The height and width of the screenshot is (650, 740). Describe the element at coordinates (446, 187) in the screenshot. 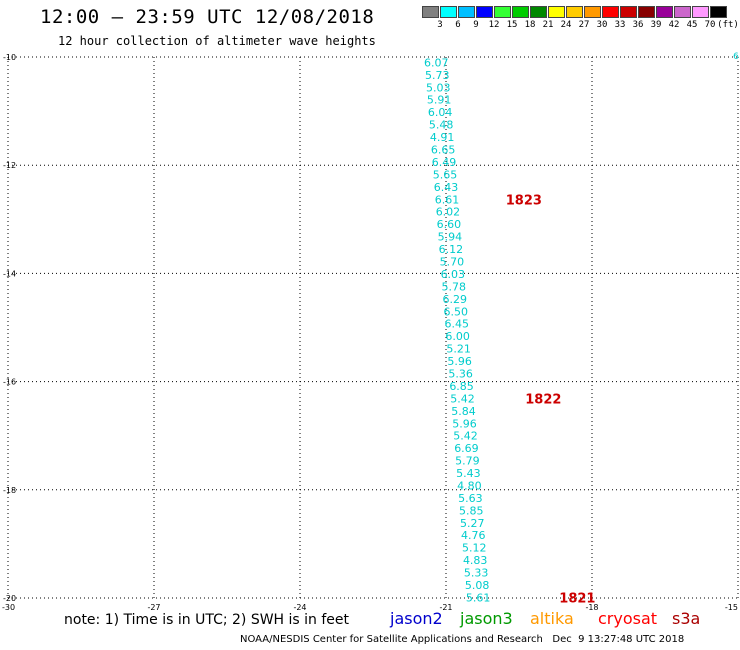

I see `wave-height-label: 6.43` at that location.